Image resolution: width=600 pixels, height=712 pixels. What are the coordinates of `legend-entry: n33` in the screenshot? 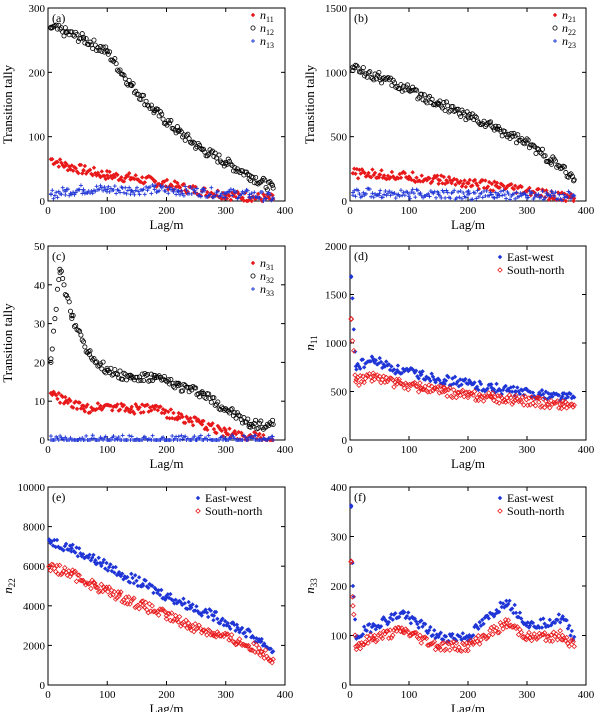 It's located at (267, 290).